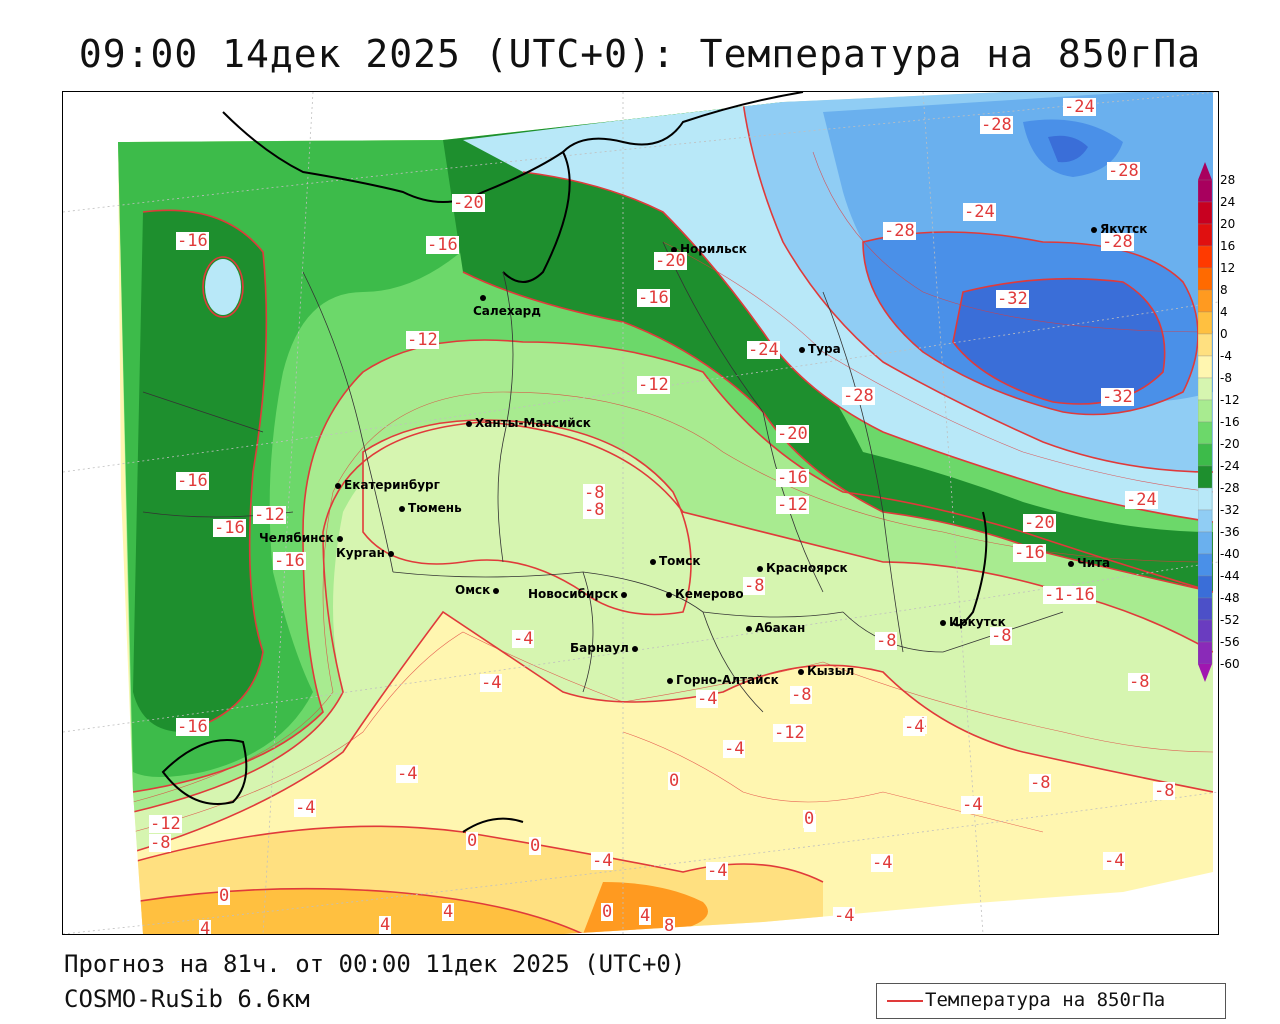 Image resolution: width=1280 pixels, height=1024 pixels. I want to click on city-irkutsk: Иркутск, so click(973, 622).